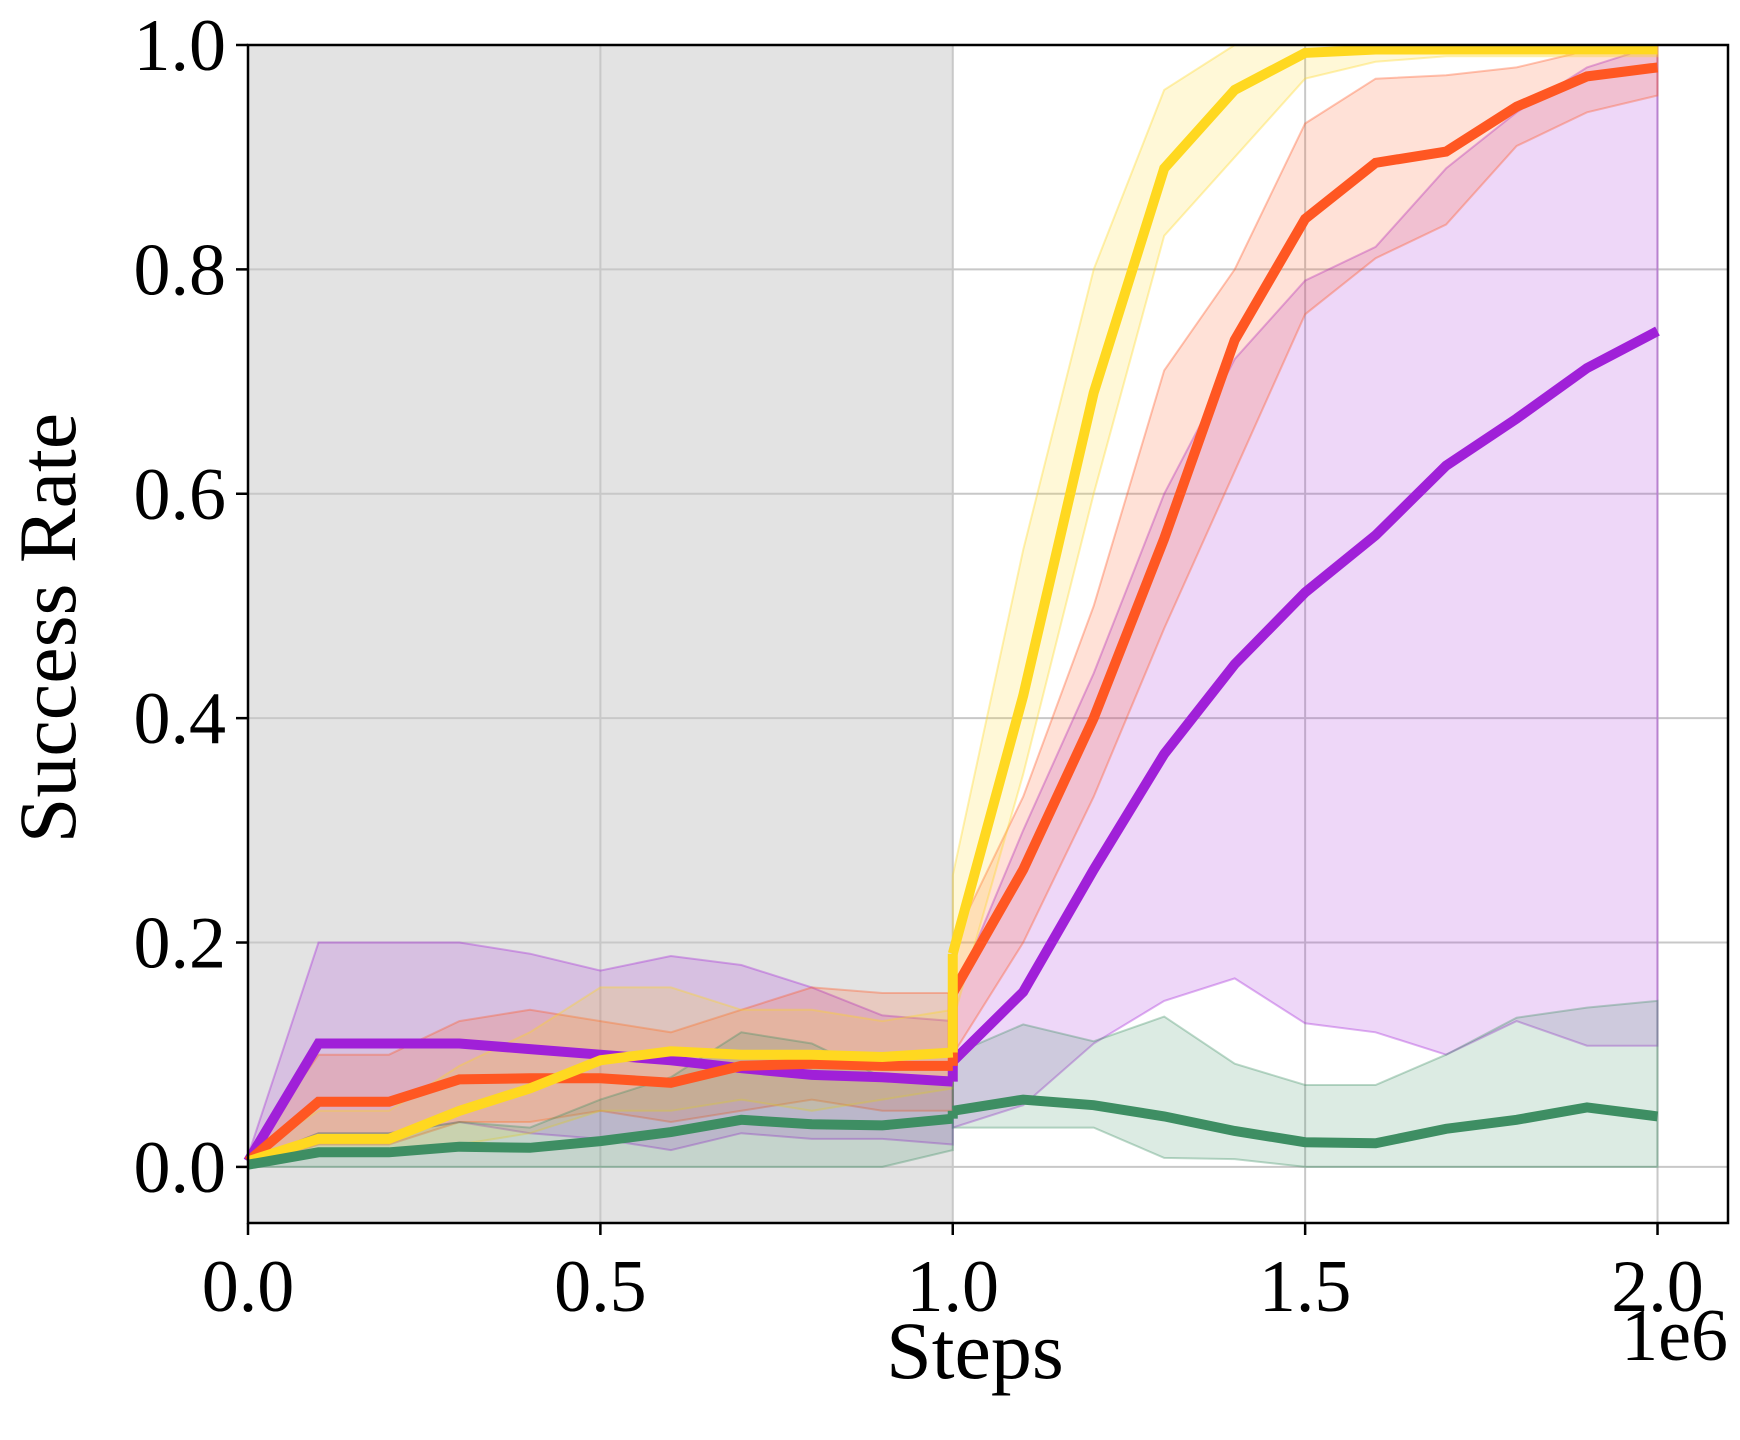 This screenshot has height=1440, width=1740. What do you see at coordinates (1305, 1287) in the screenshot?
I see `x-tick-label: 1.5` at bounding box center [1305, 1287].